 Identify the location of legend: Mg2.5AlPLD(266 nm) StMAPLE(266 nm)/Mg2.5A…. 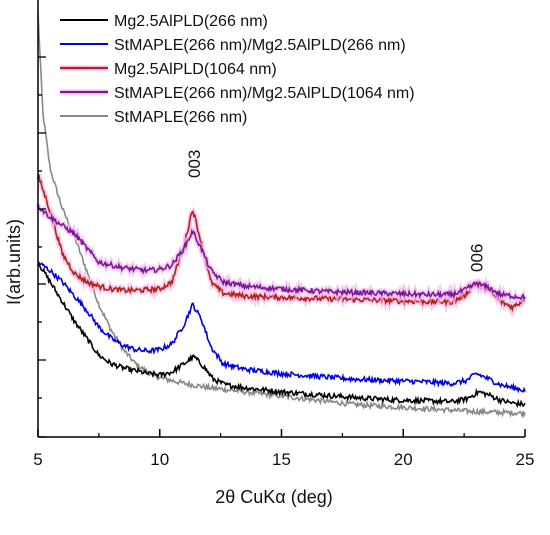
(237, 69).